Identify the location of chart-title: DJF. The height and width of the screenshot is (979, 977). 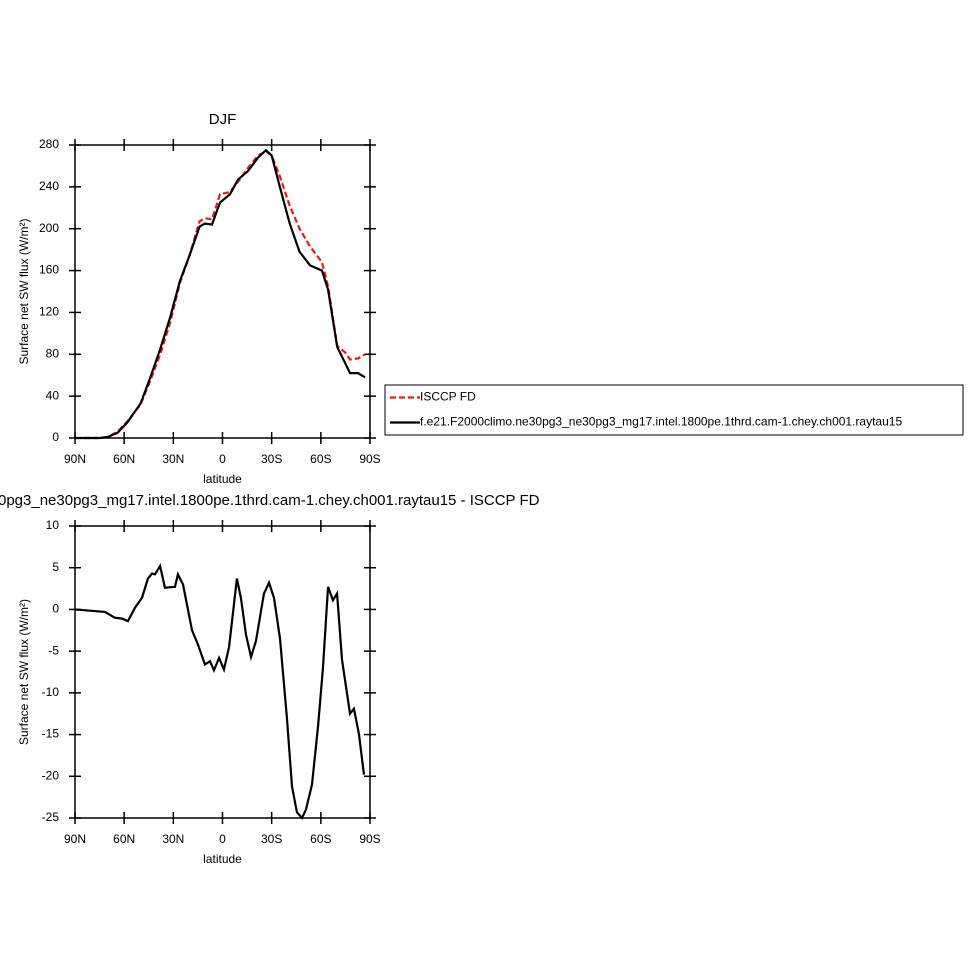
(223, 119).